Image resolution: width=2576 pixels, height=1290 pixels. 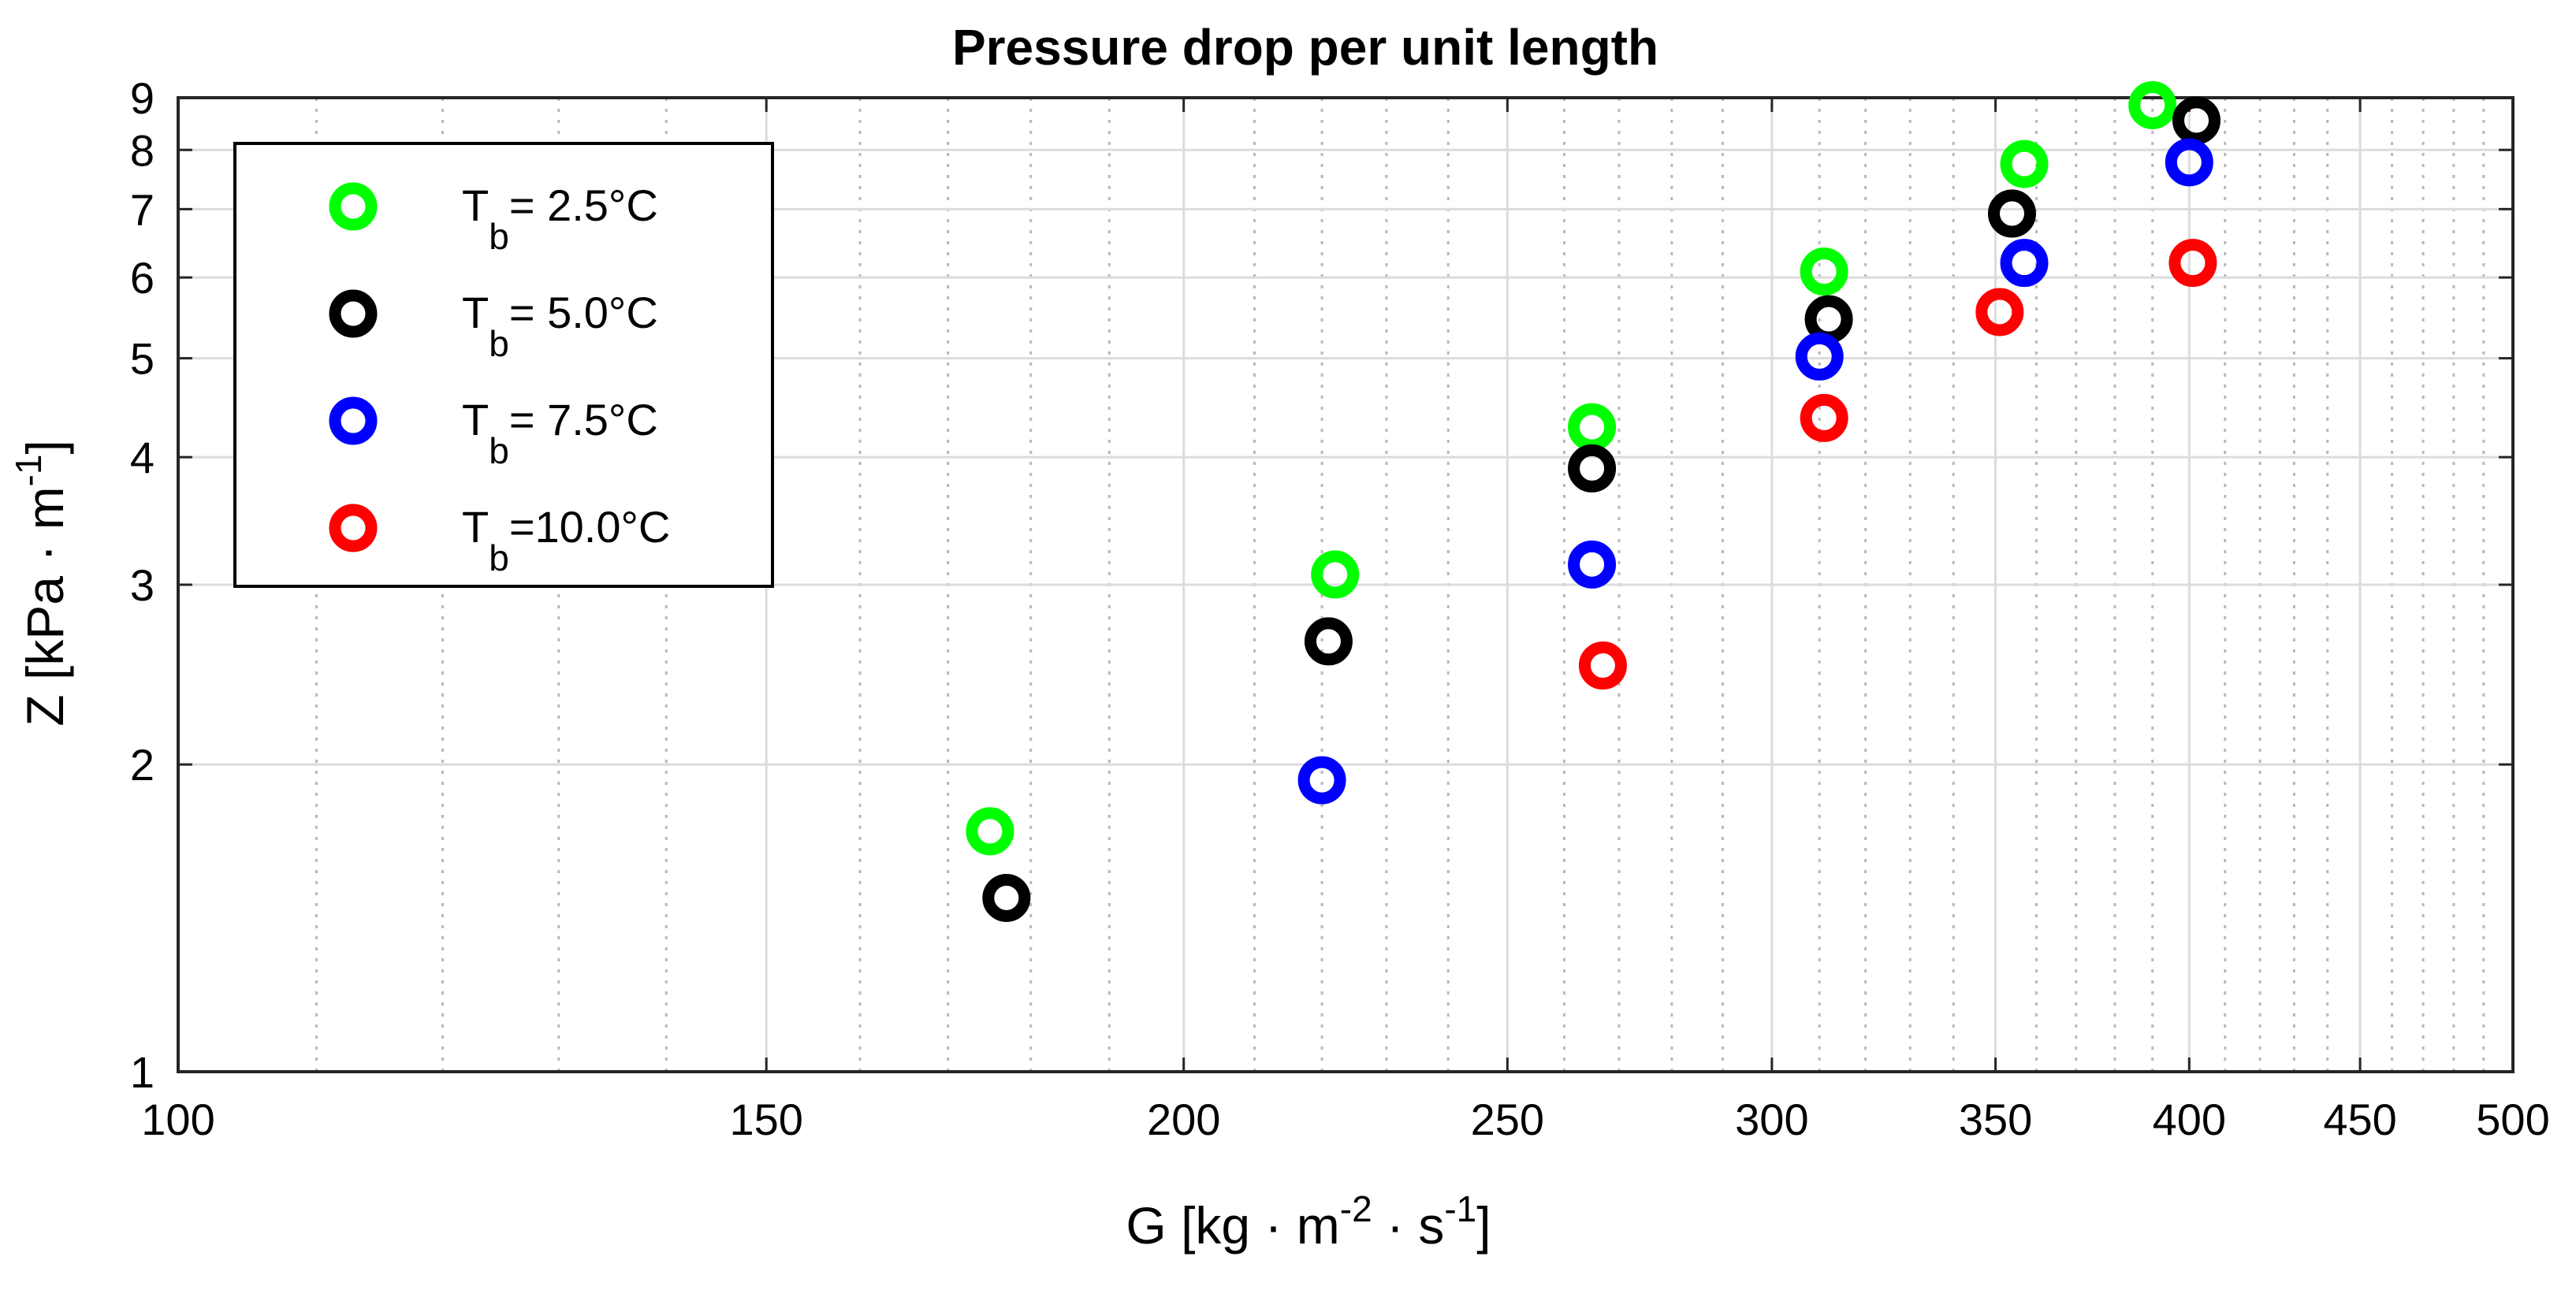 I want to click on legend-label: Tb= 5.0°C, so click(x=560, y=326).